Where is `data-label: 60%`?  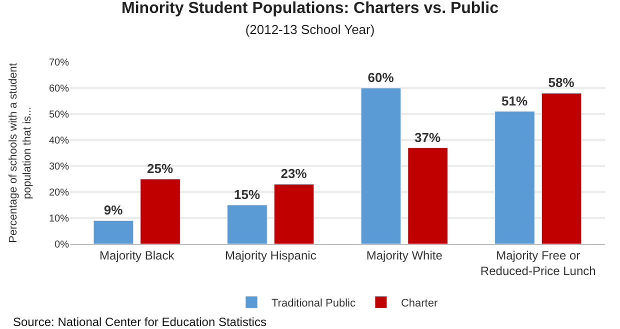
data-label: 60% is located at coordinates (381, 77).